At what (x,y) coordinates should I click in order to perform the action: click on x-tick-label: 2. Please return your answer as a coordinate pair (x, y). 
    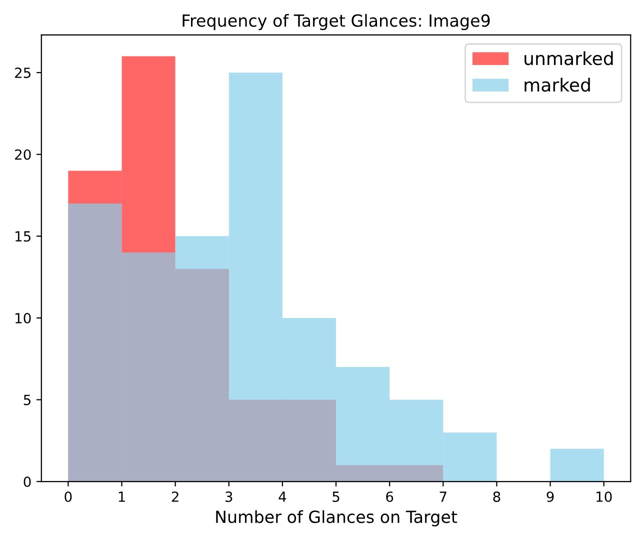
    Looking at the image, I should click on (175, 496).